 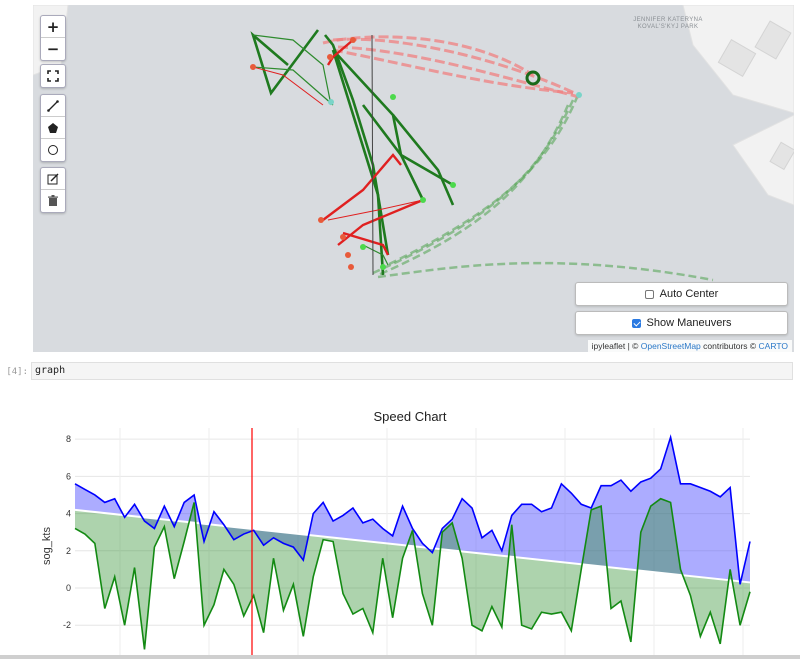 What do you see at coordinates (68, 476) in the screenshot?
I see `y-tick-label: 6` at bounding box center [68, 476].